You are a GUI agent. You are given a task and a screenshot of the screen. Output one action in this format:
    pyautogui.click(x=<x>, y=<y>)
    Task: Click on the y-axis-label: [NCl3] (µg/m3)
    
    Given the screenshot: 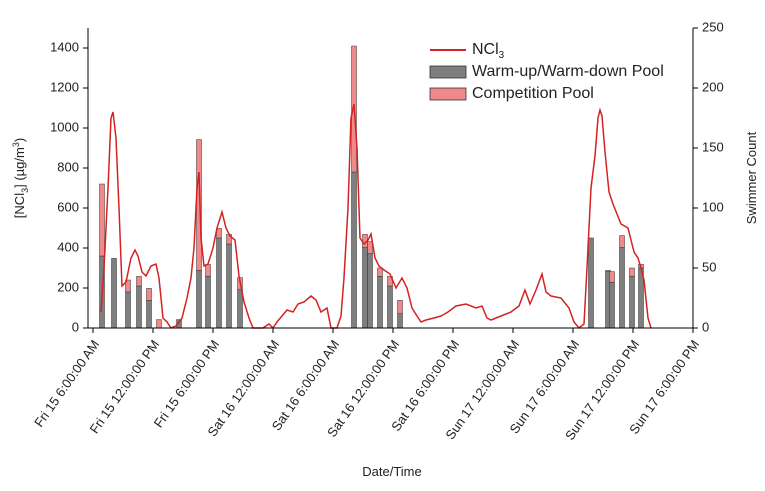 What is the action you would take?
    pyautogui.click(x=20, y=178)
    